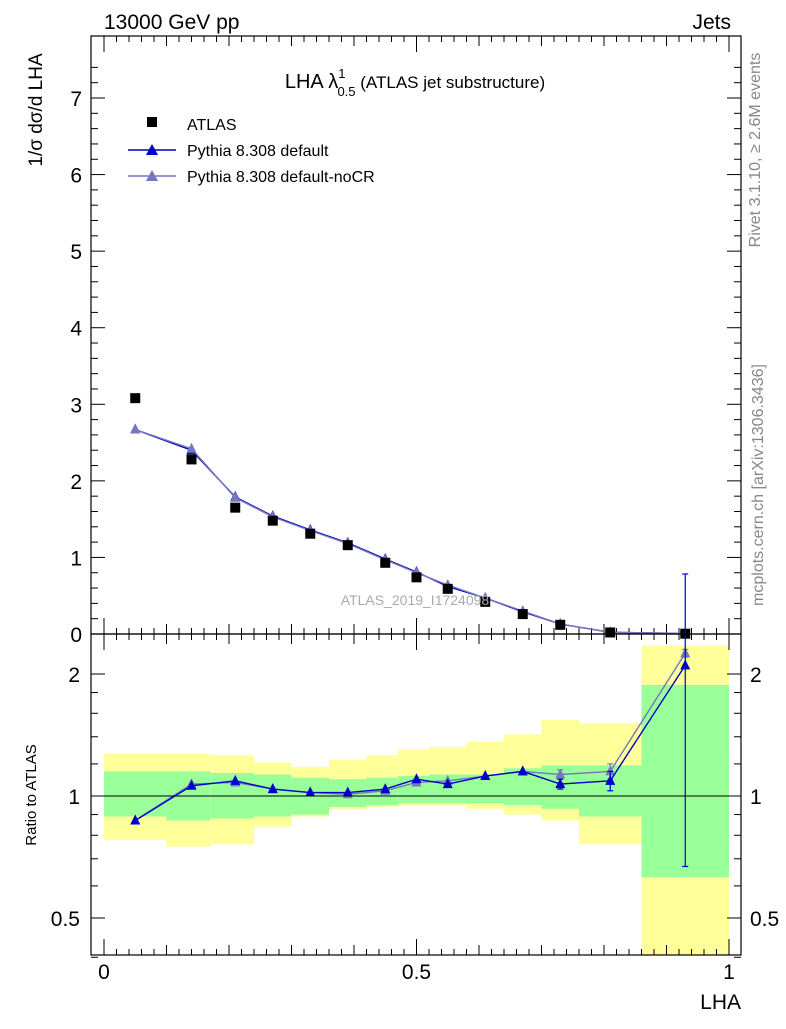 The image size is (786, 1029). What do you see at coordinates (76, 252) in the screenshot?
I see `y-tick-label-top: 5` at bounding box center [76, 252].